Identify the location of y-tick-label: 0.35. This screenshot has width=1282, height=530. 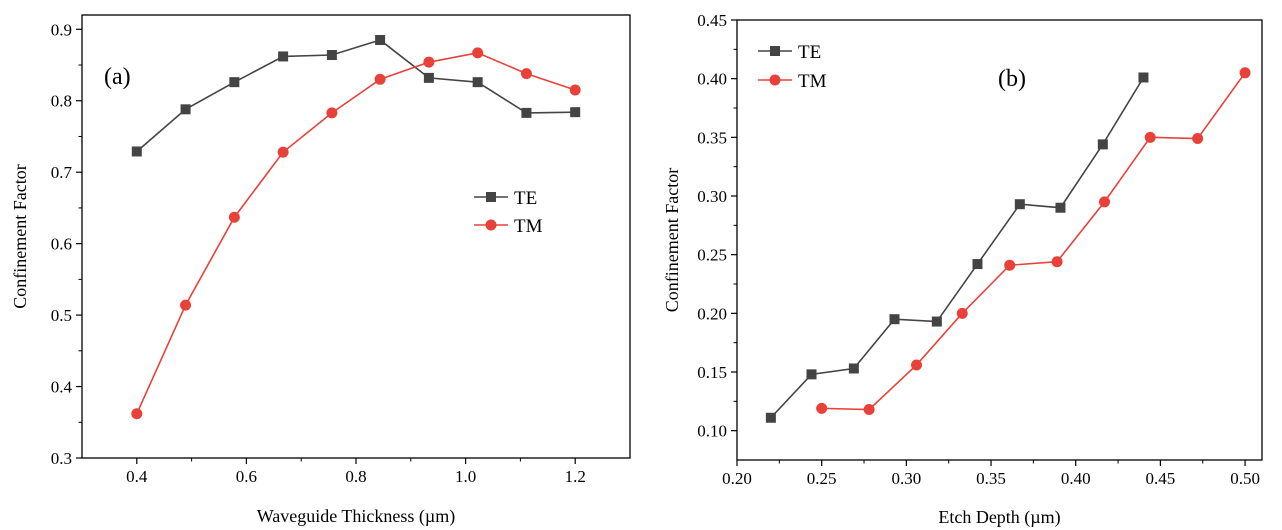
(712, 137).